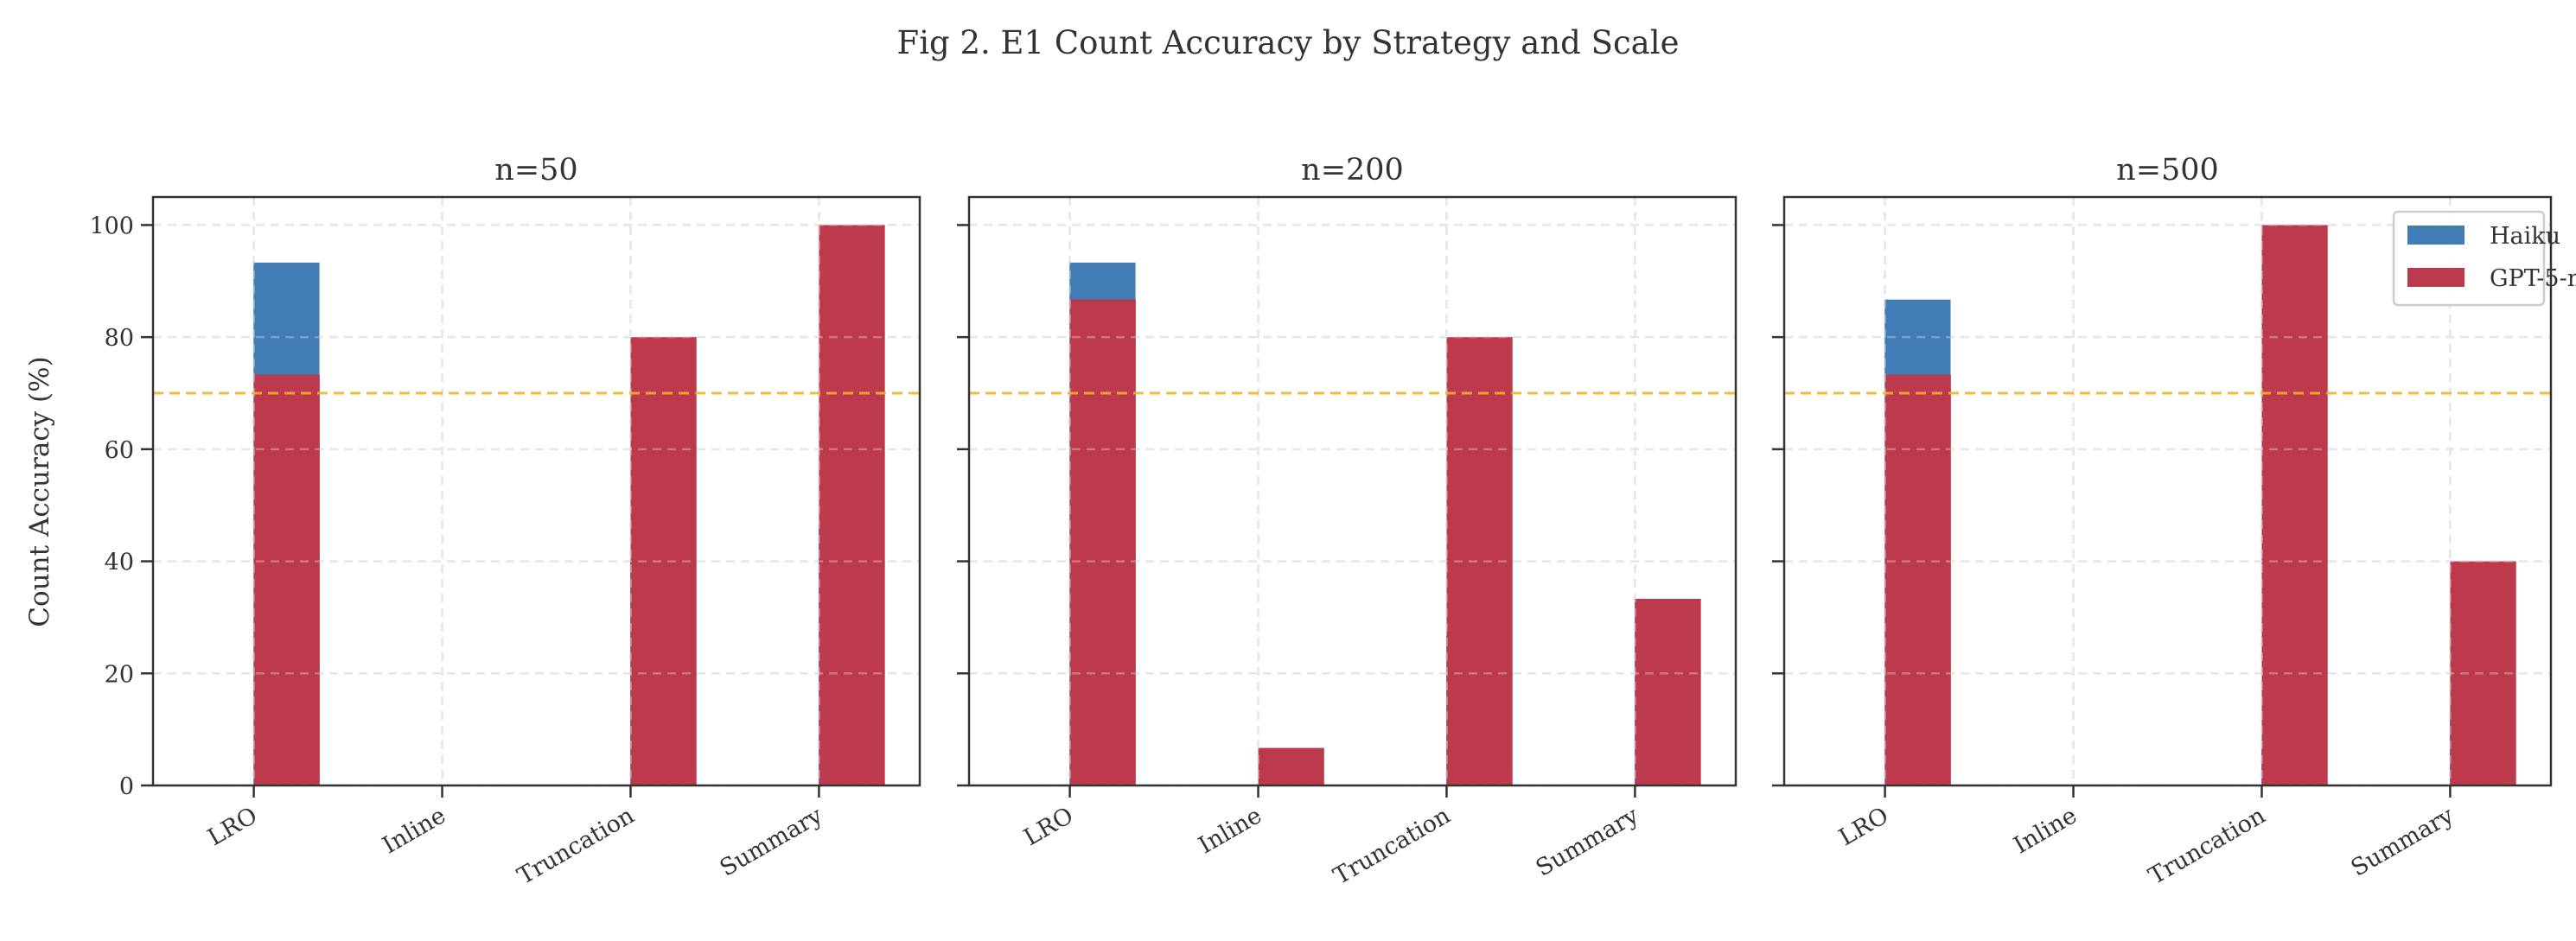  What do you see at coordinates (2484, 258) in the screenshot?
I see `legend: Haiku GPT-5-mini` at bounding box center [2484, 258].